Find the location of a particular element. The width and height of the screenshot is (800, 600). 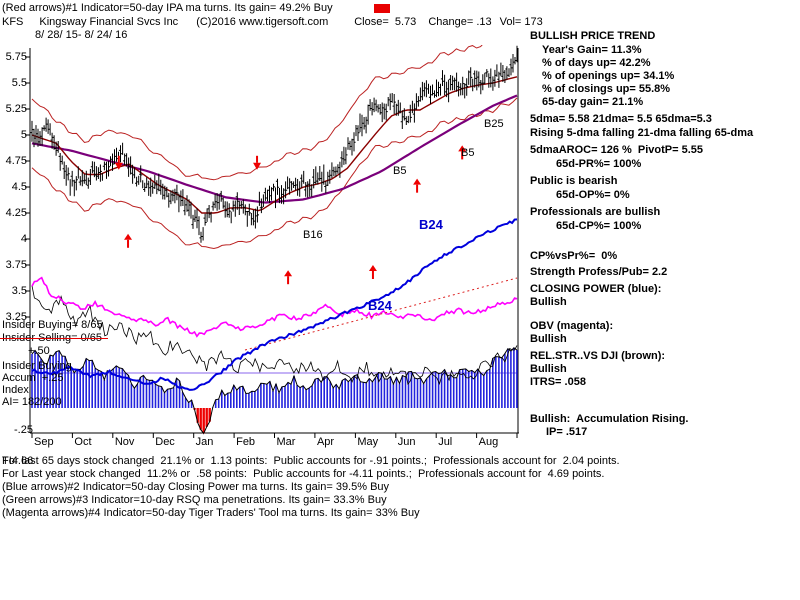

analysis-panel-line: % of days up= 42.2% is located at coordinates (596, 63).